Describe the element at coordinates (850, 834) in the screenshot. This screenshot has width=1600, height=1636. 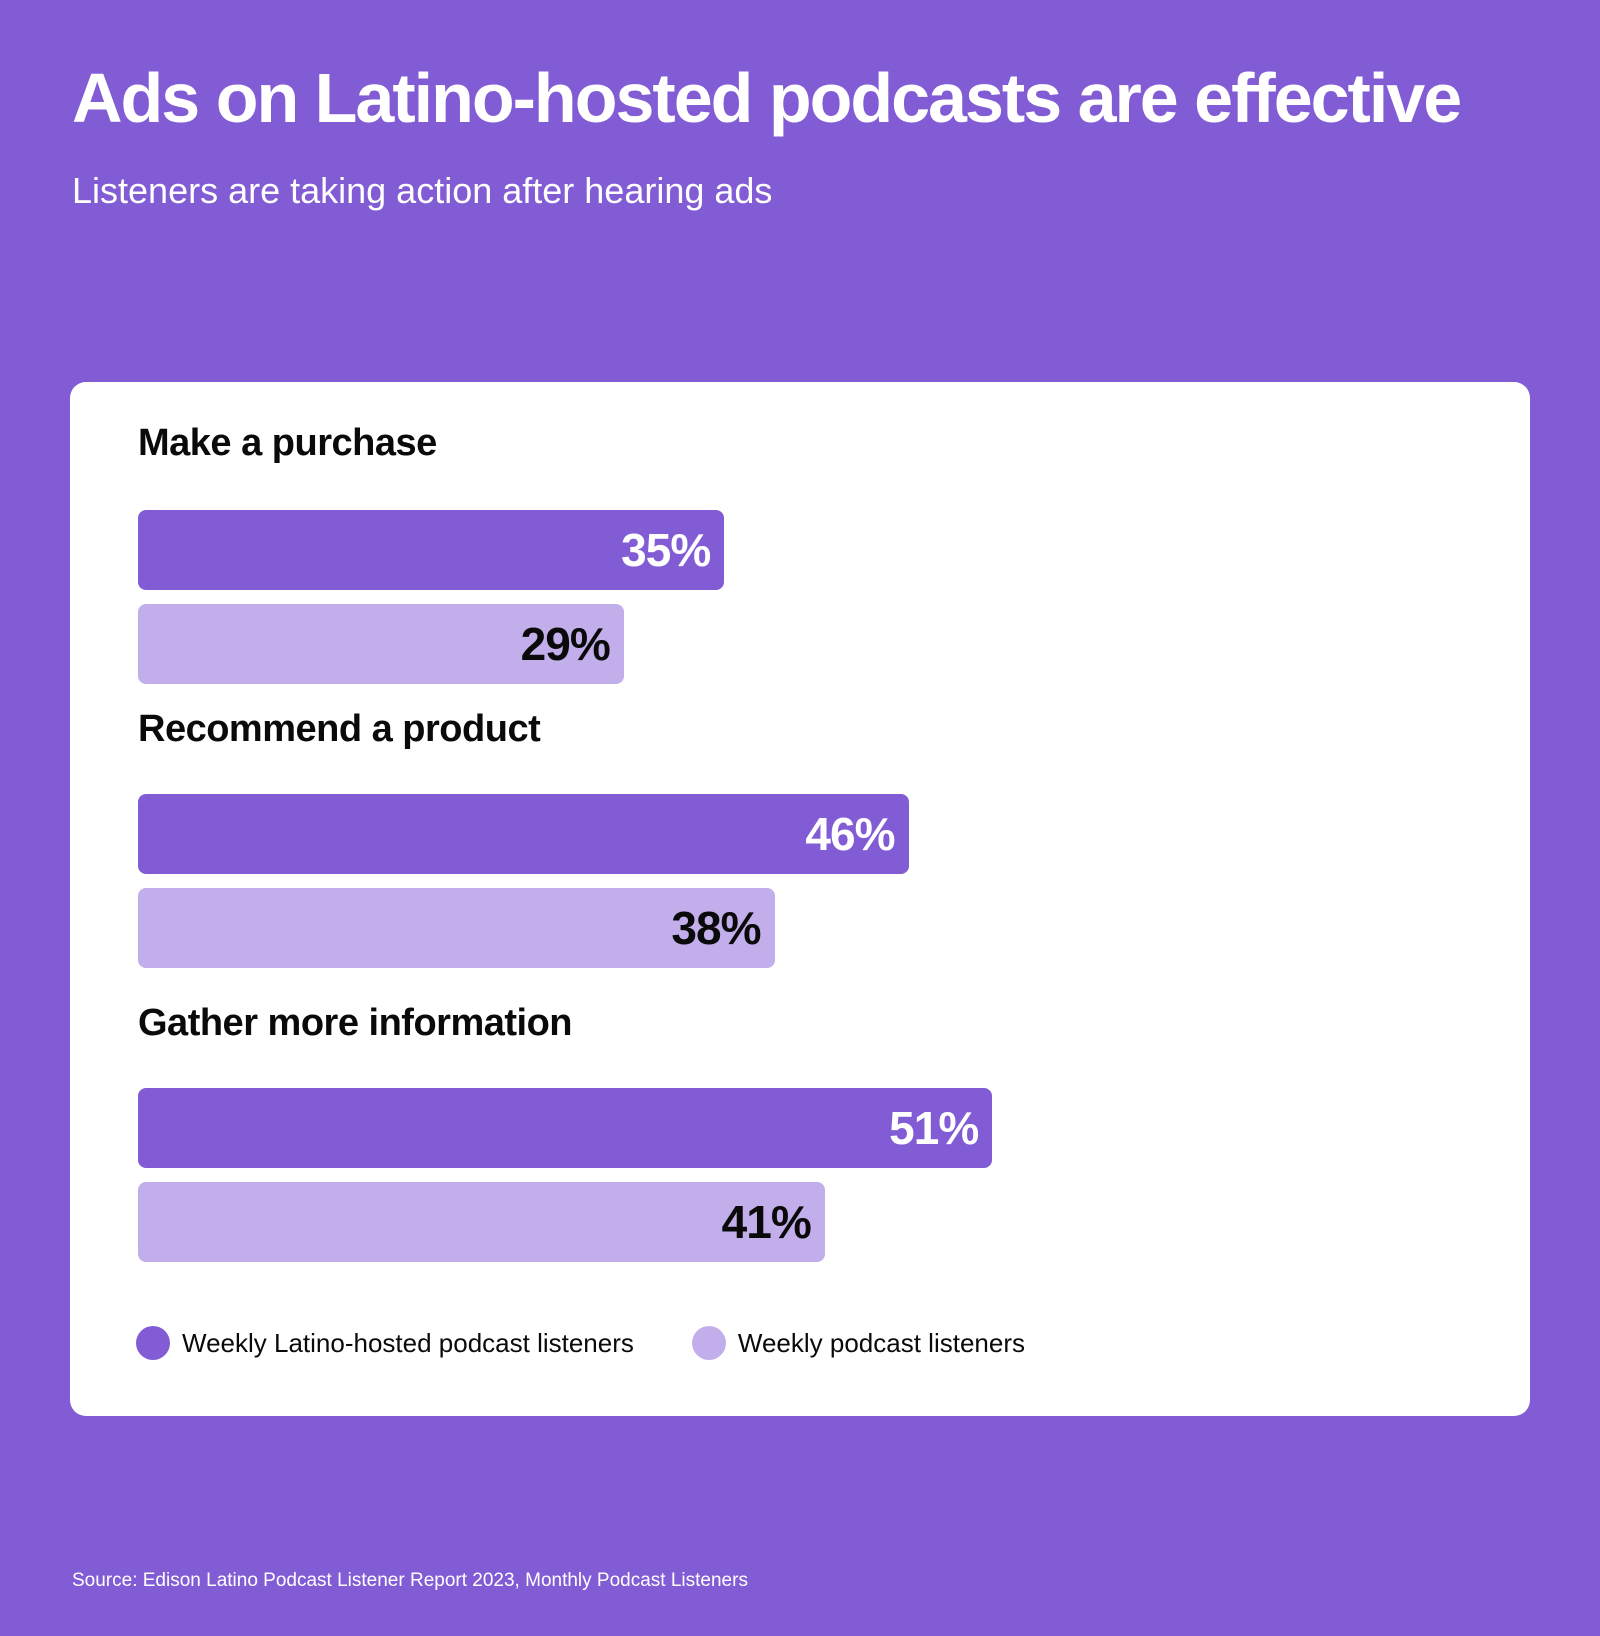
I see `data-label-recommend-a-product-latino: 46%` at that location.